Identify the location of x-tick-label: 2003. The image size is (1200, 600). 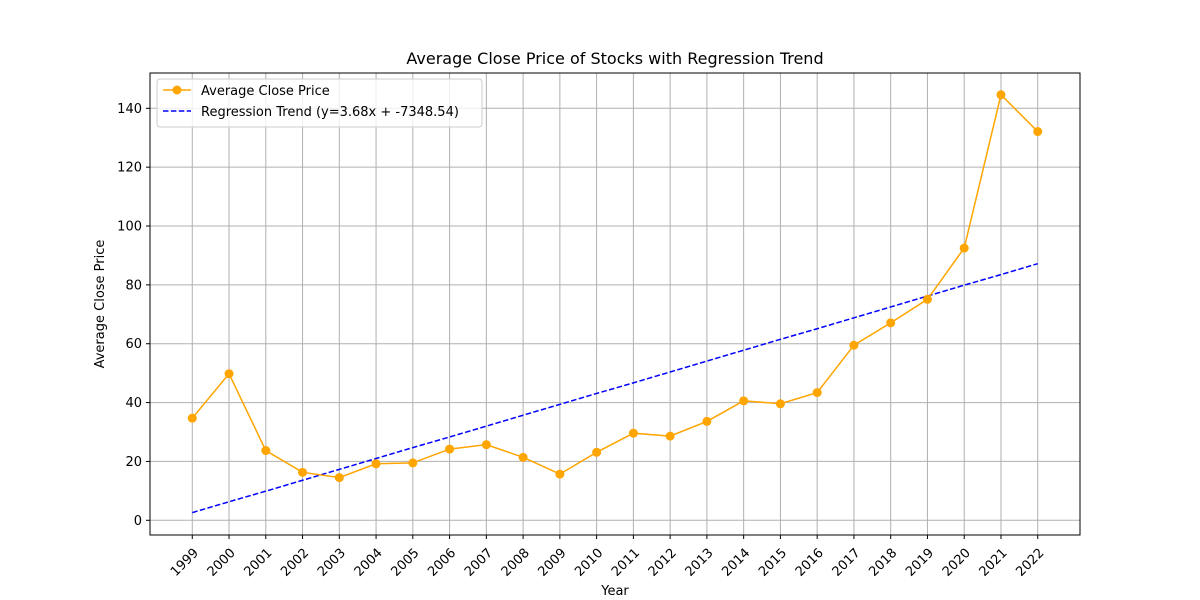
(332, 563).